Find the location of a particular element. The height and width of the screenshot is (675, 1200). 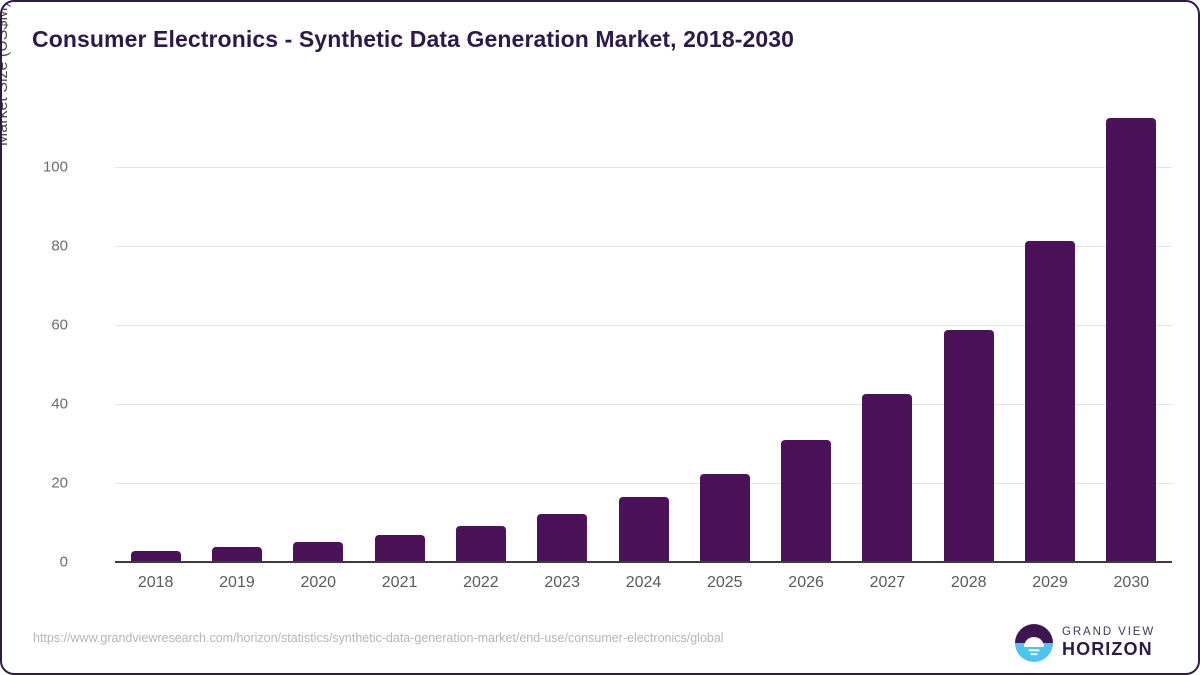

x-tick-label: 2022 is located at coordinates (481, 582).